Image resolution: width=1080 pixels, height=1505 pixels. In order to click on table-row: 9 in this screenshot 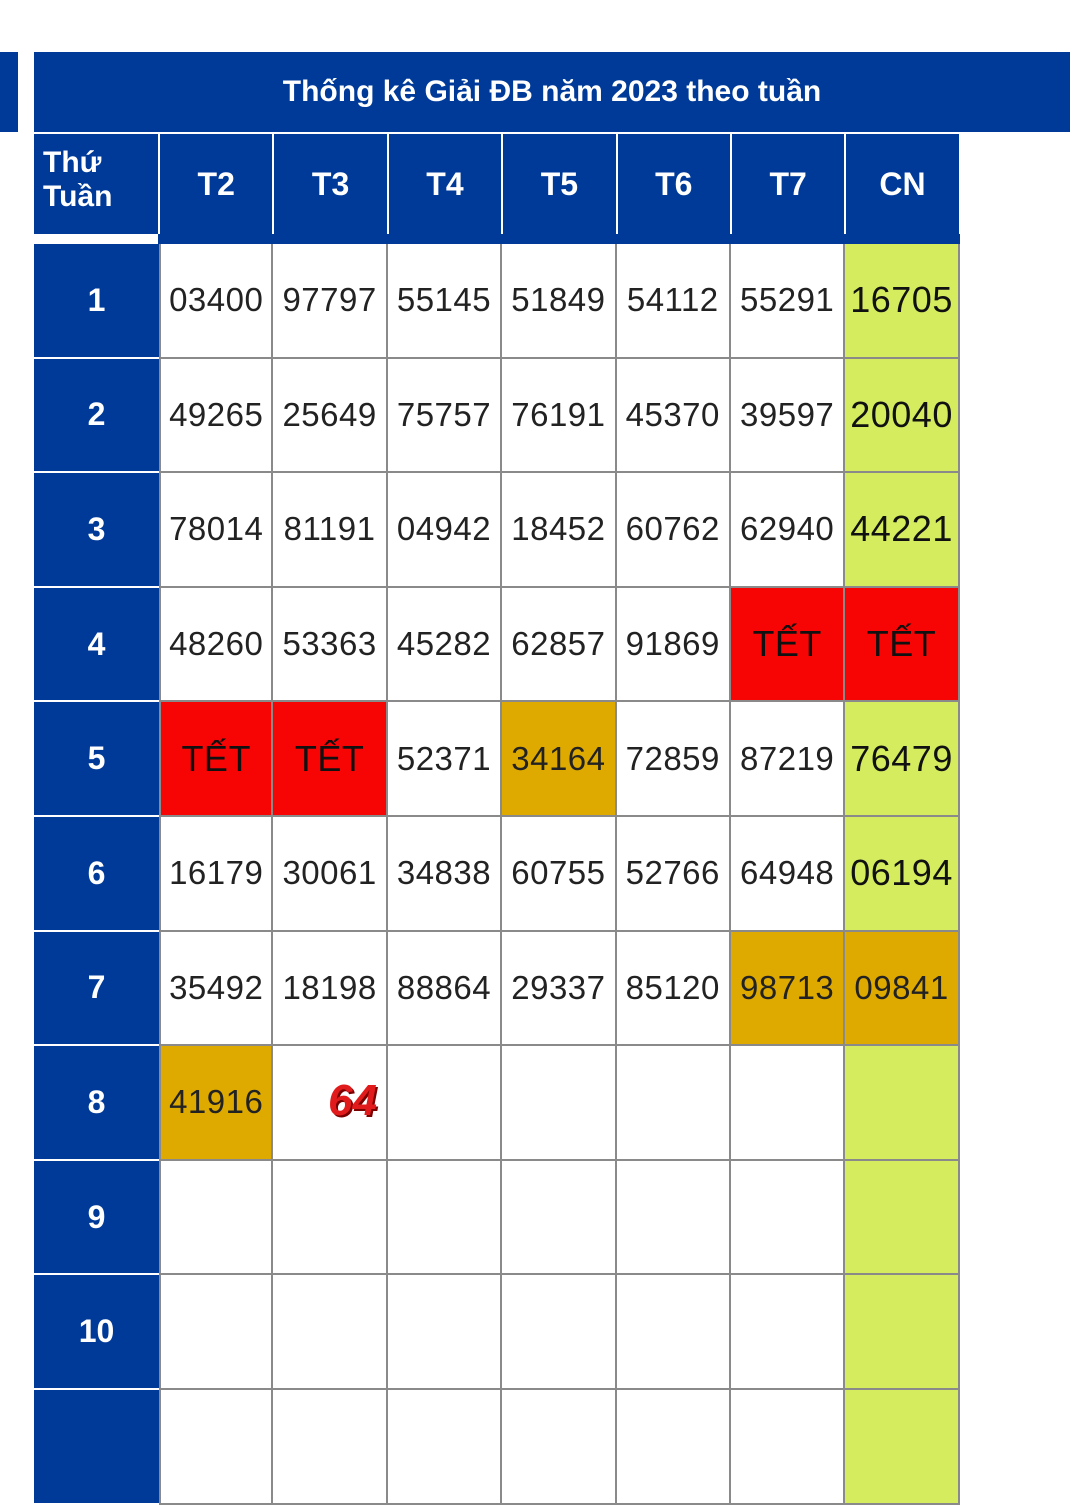, I will do `click(497, 1218)`.